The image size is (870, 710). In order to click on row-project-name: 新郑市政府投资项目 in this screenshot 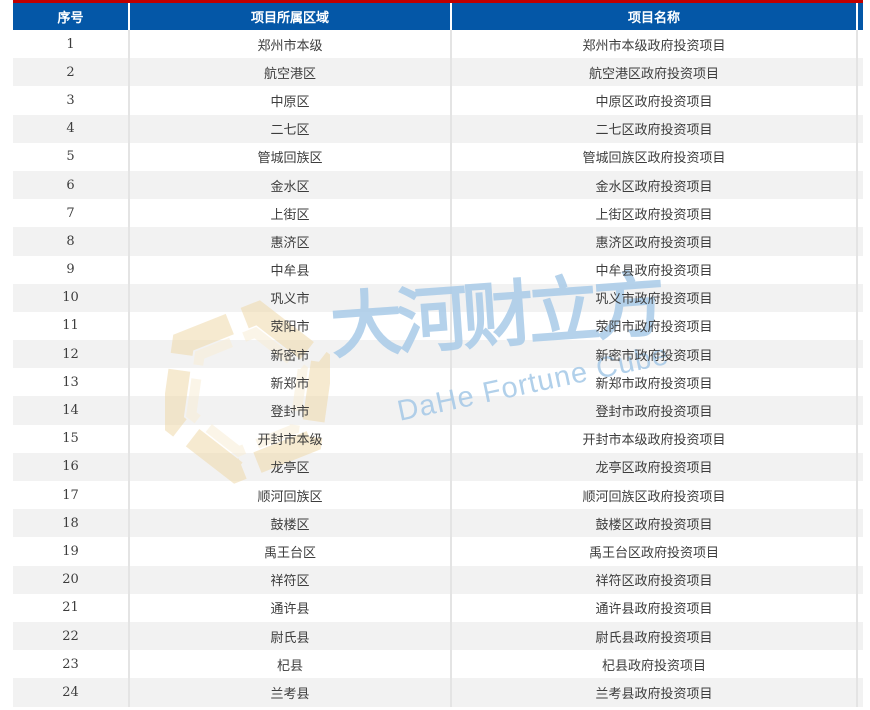, I will do `click(654, 384)`.